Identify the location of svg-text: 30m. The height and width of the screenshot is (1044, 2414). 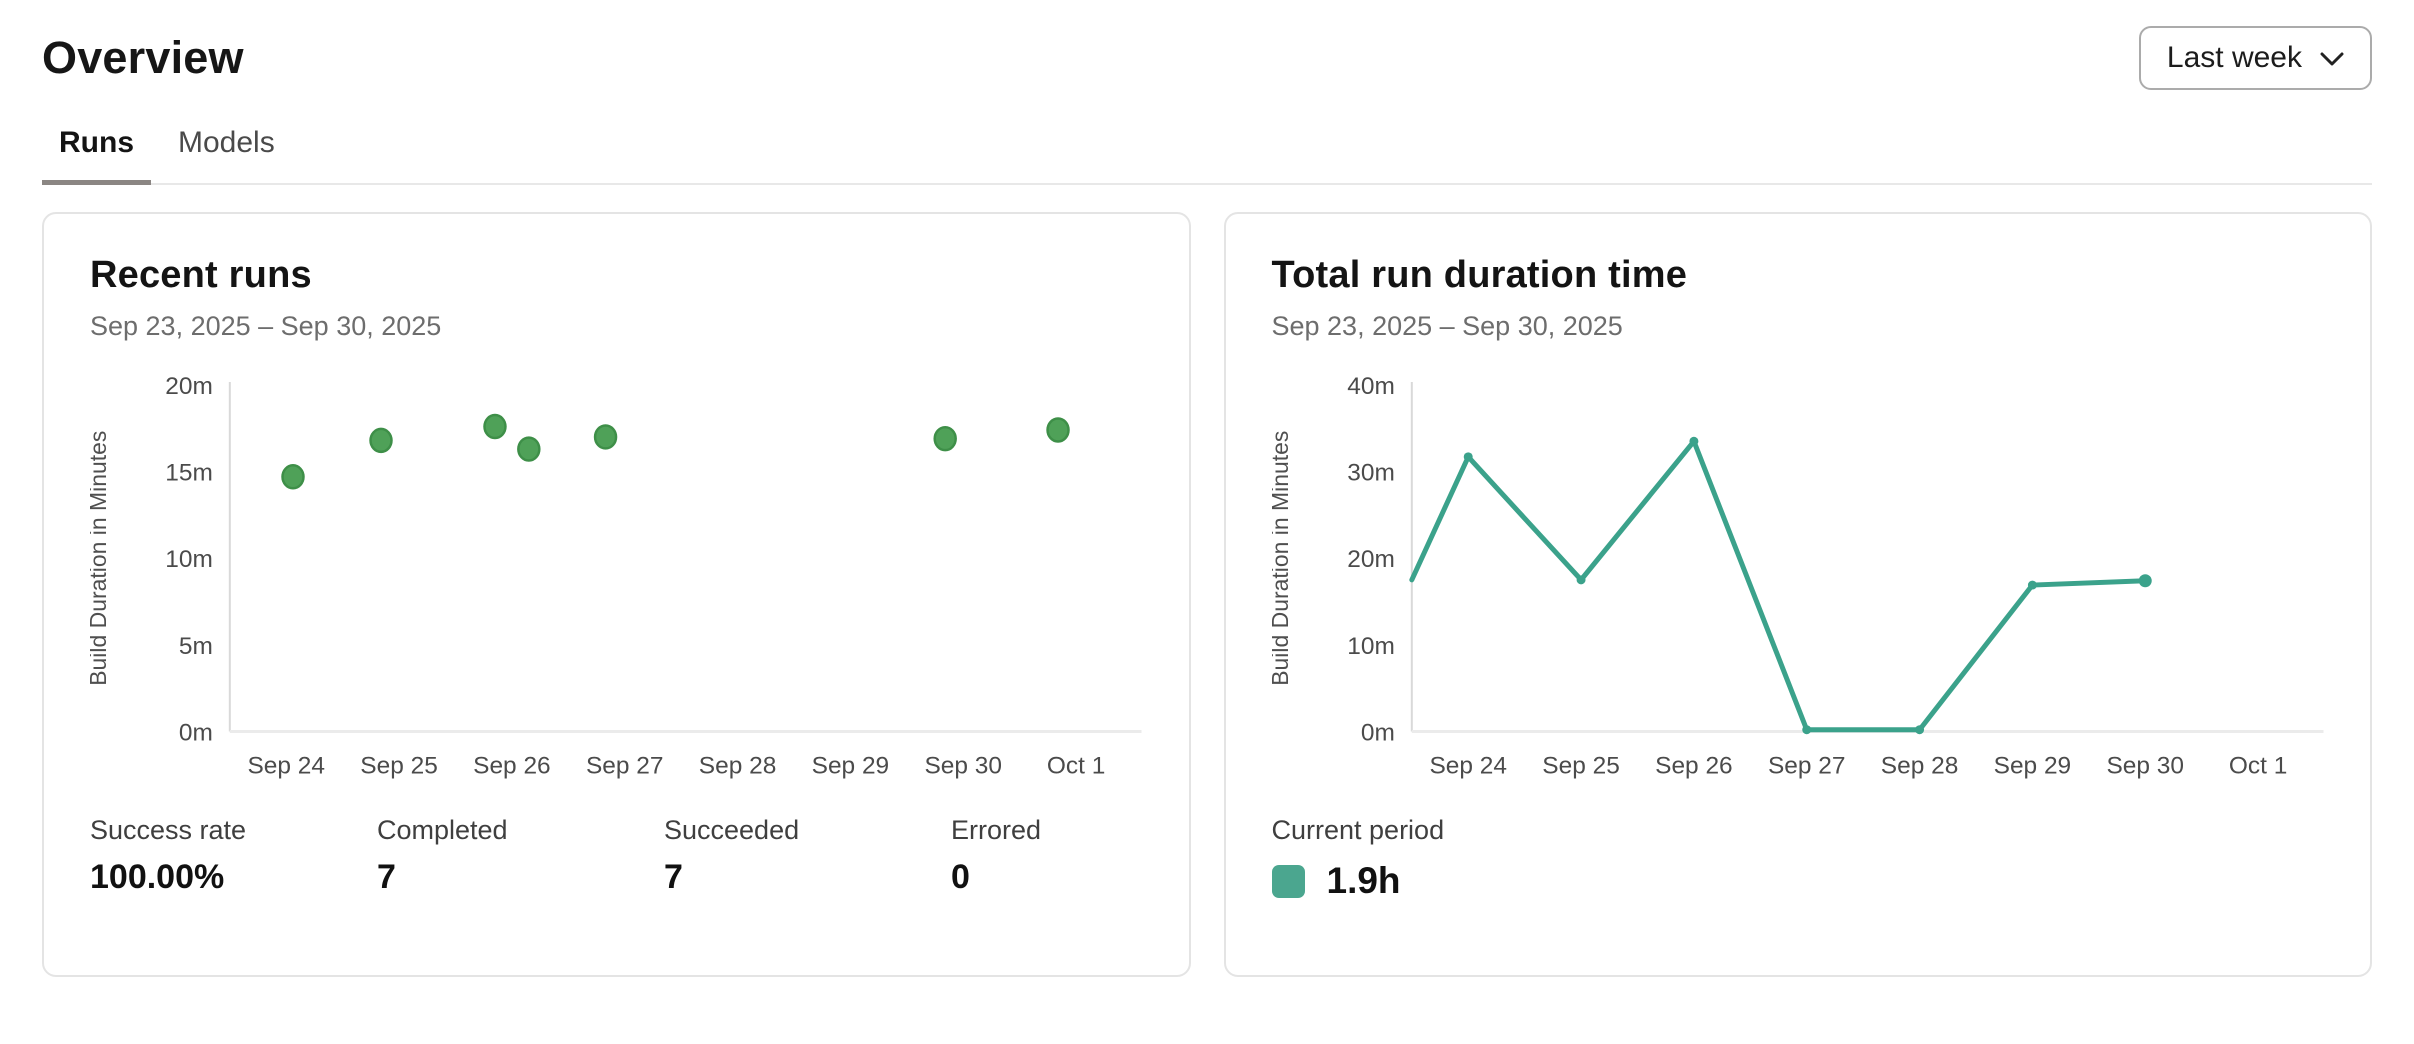
(1371, 473).